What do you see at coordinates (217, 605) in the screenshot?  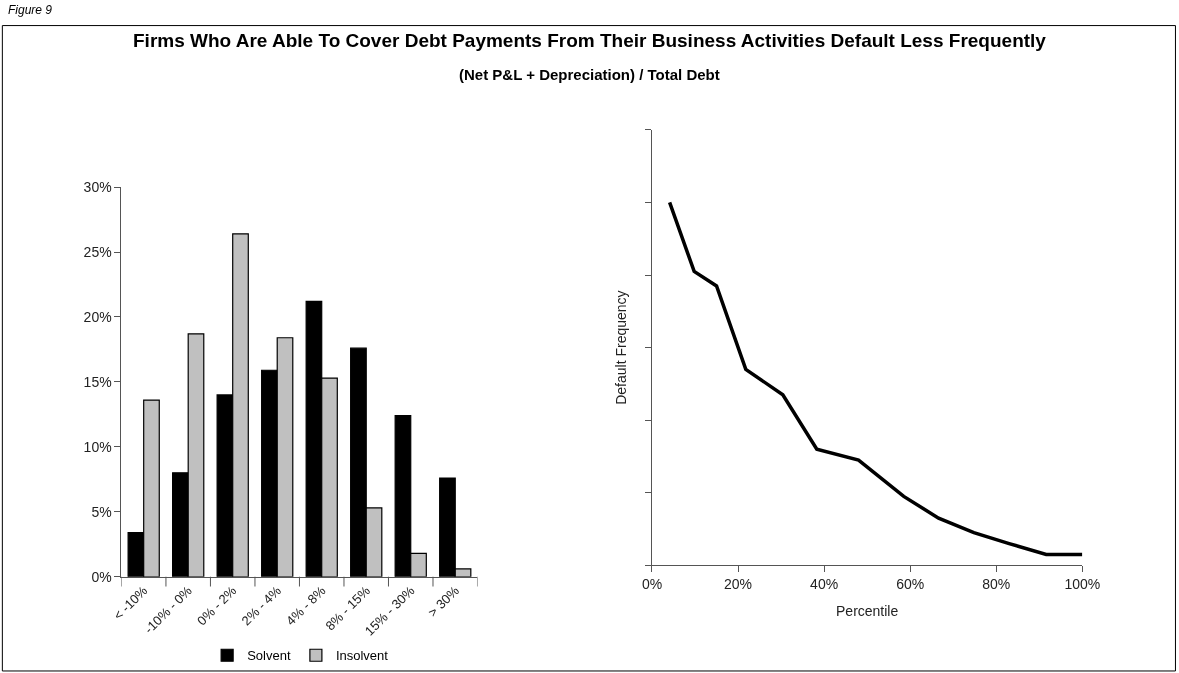 I see `x-tick-label: 0% - 2%` at bounding box center [217, 605].